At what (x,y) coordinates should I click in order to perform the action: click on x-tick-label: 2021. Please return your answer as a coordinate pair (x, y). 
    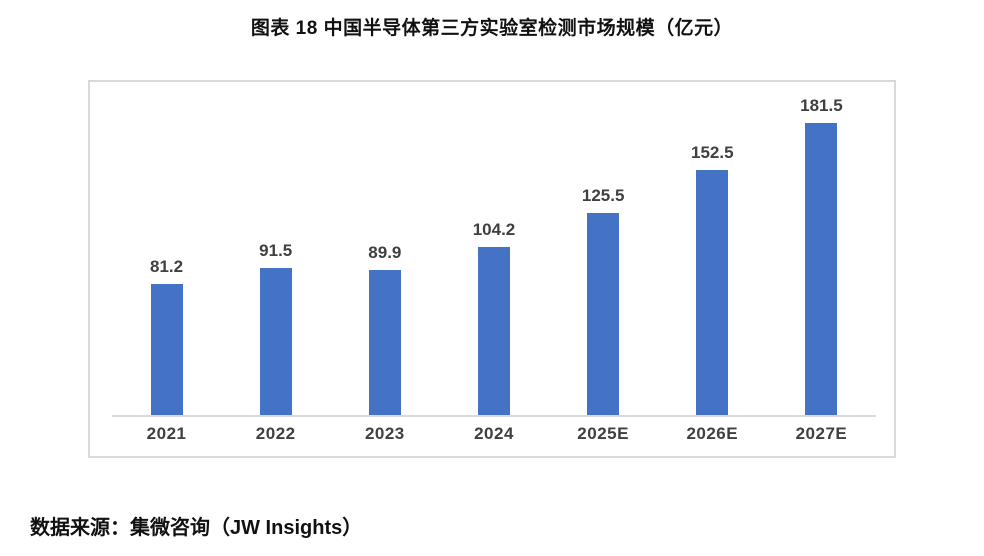
    Looking at the image, I should click on (166, 433).